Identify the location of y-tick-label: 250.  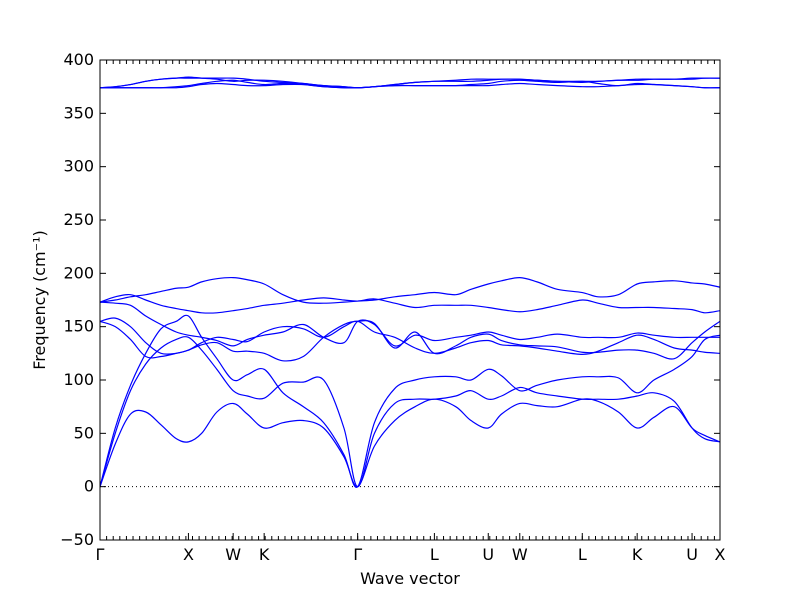
(78, 219).